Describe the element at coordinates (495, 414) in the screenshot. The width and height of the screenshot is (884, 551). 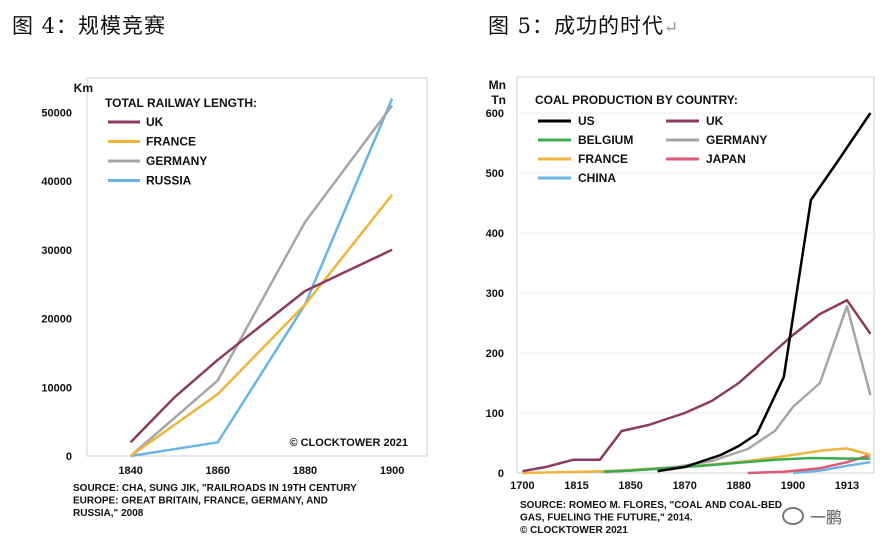
I see `y-tick-100: 100` at that location.